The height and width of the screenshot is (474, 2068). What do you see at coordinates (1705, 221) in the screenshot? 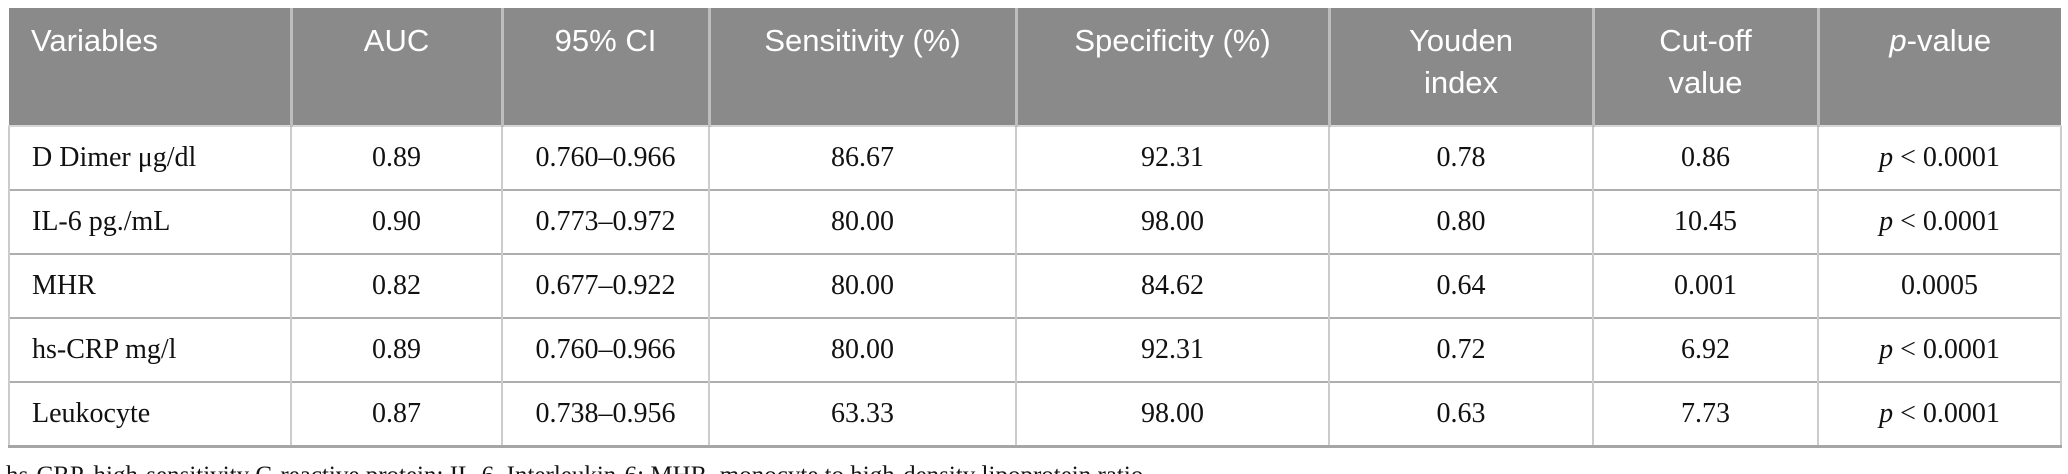
I see `cell-cutoff: 10.45` at bounding box center [1705, 221].